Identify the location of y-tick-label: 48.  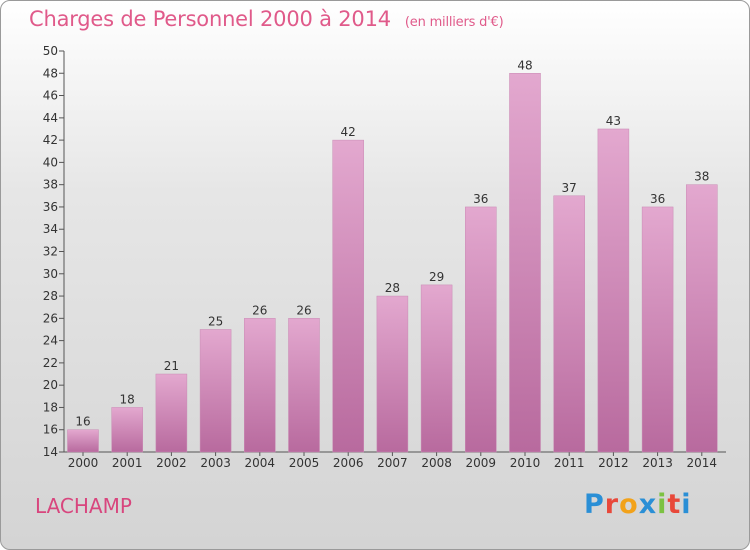
(50, 73).